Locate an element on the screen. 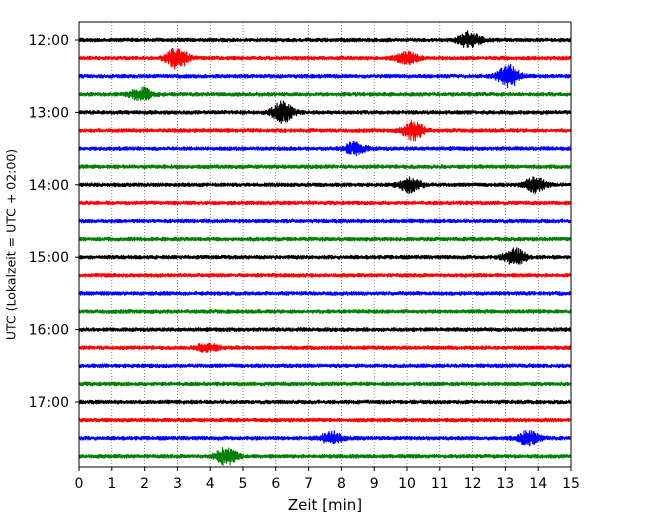  y-tick-label: 15:00 is located at coordinates (49, 258).